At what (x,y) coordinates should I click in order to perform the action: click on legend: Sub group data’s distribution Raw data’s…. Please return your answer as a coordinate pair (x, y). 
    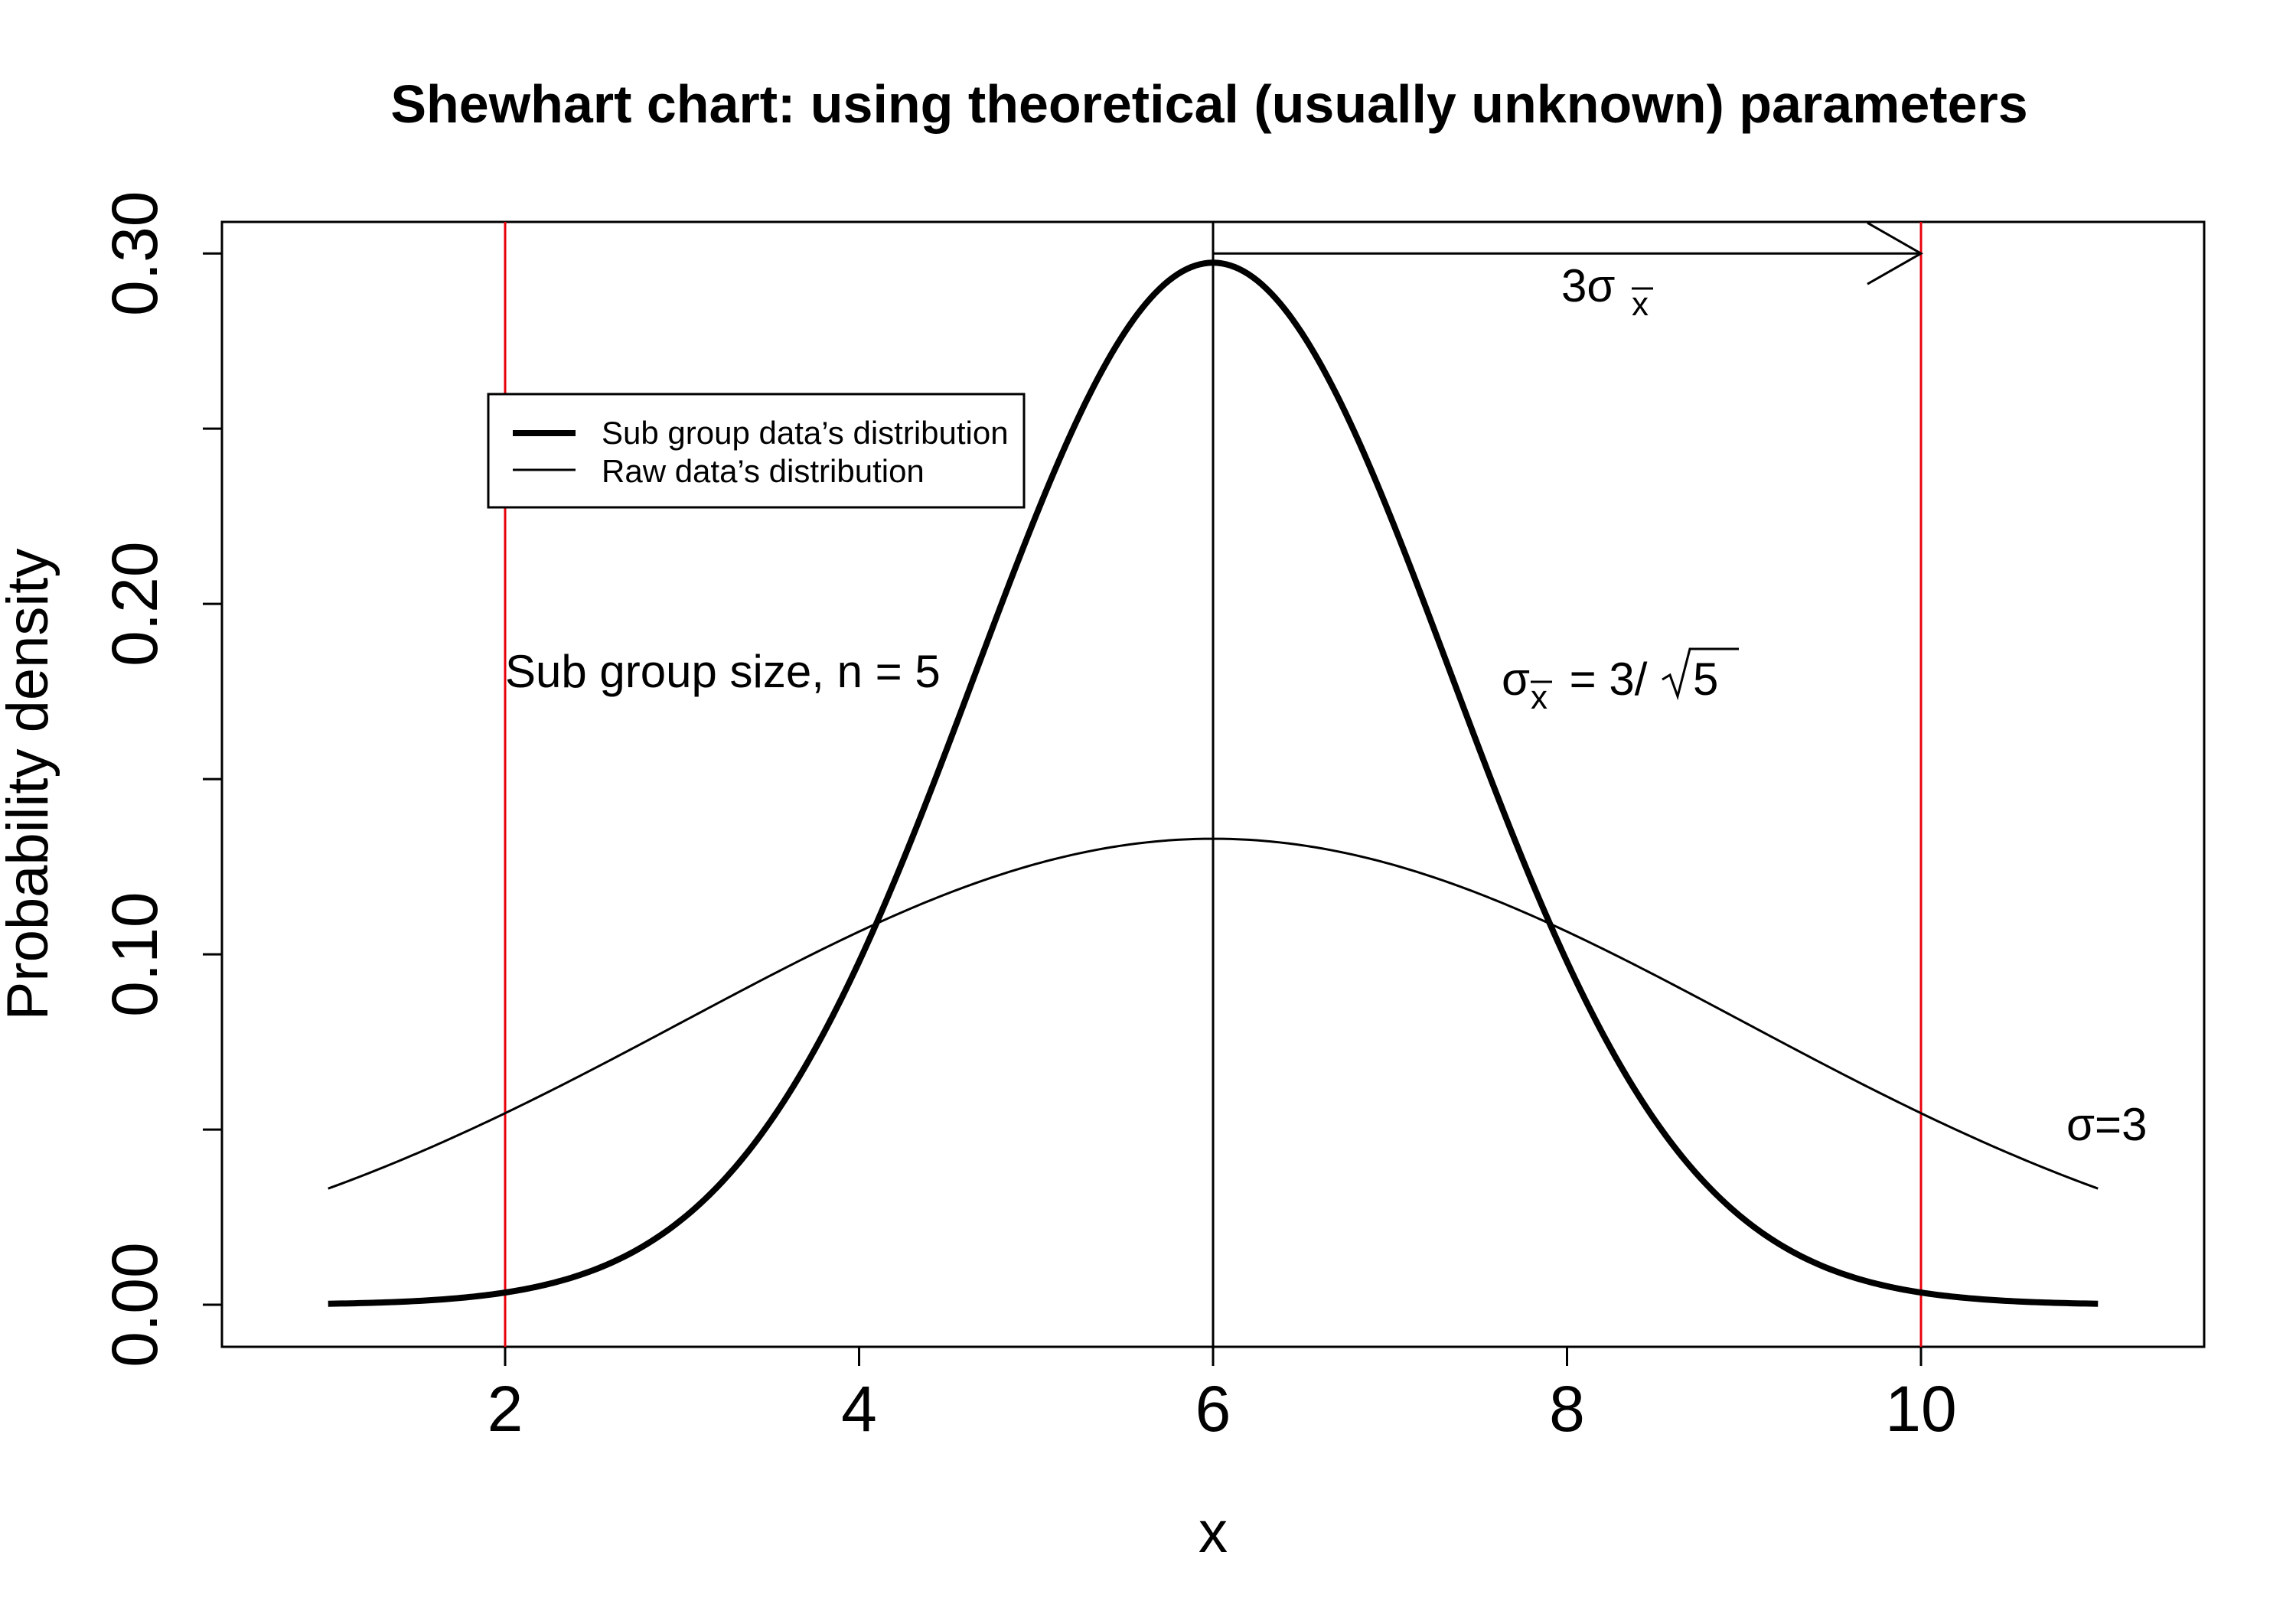
    Looking at the image, I should click on (756, 451).